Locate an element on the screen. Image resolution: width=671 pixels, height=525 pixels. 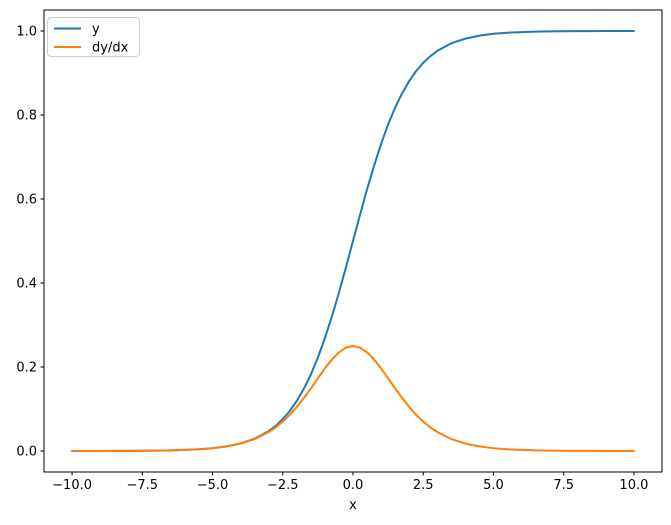
x-tick-label: −2.5 is located at coordinates (283, 485).